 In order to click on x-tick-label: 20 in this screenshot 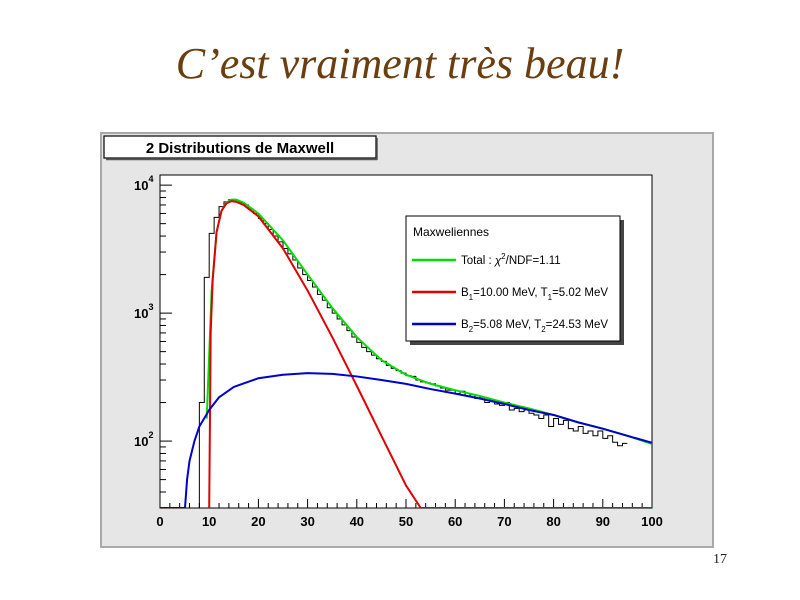, I will do `click(258, 521)`.